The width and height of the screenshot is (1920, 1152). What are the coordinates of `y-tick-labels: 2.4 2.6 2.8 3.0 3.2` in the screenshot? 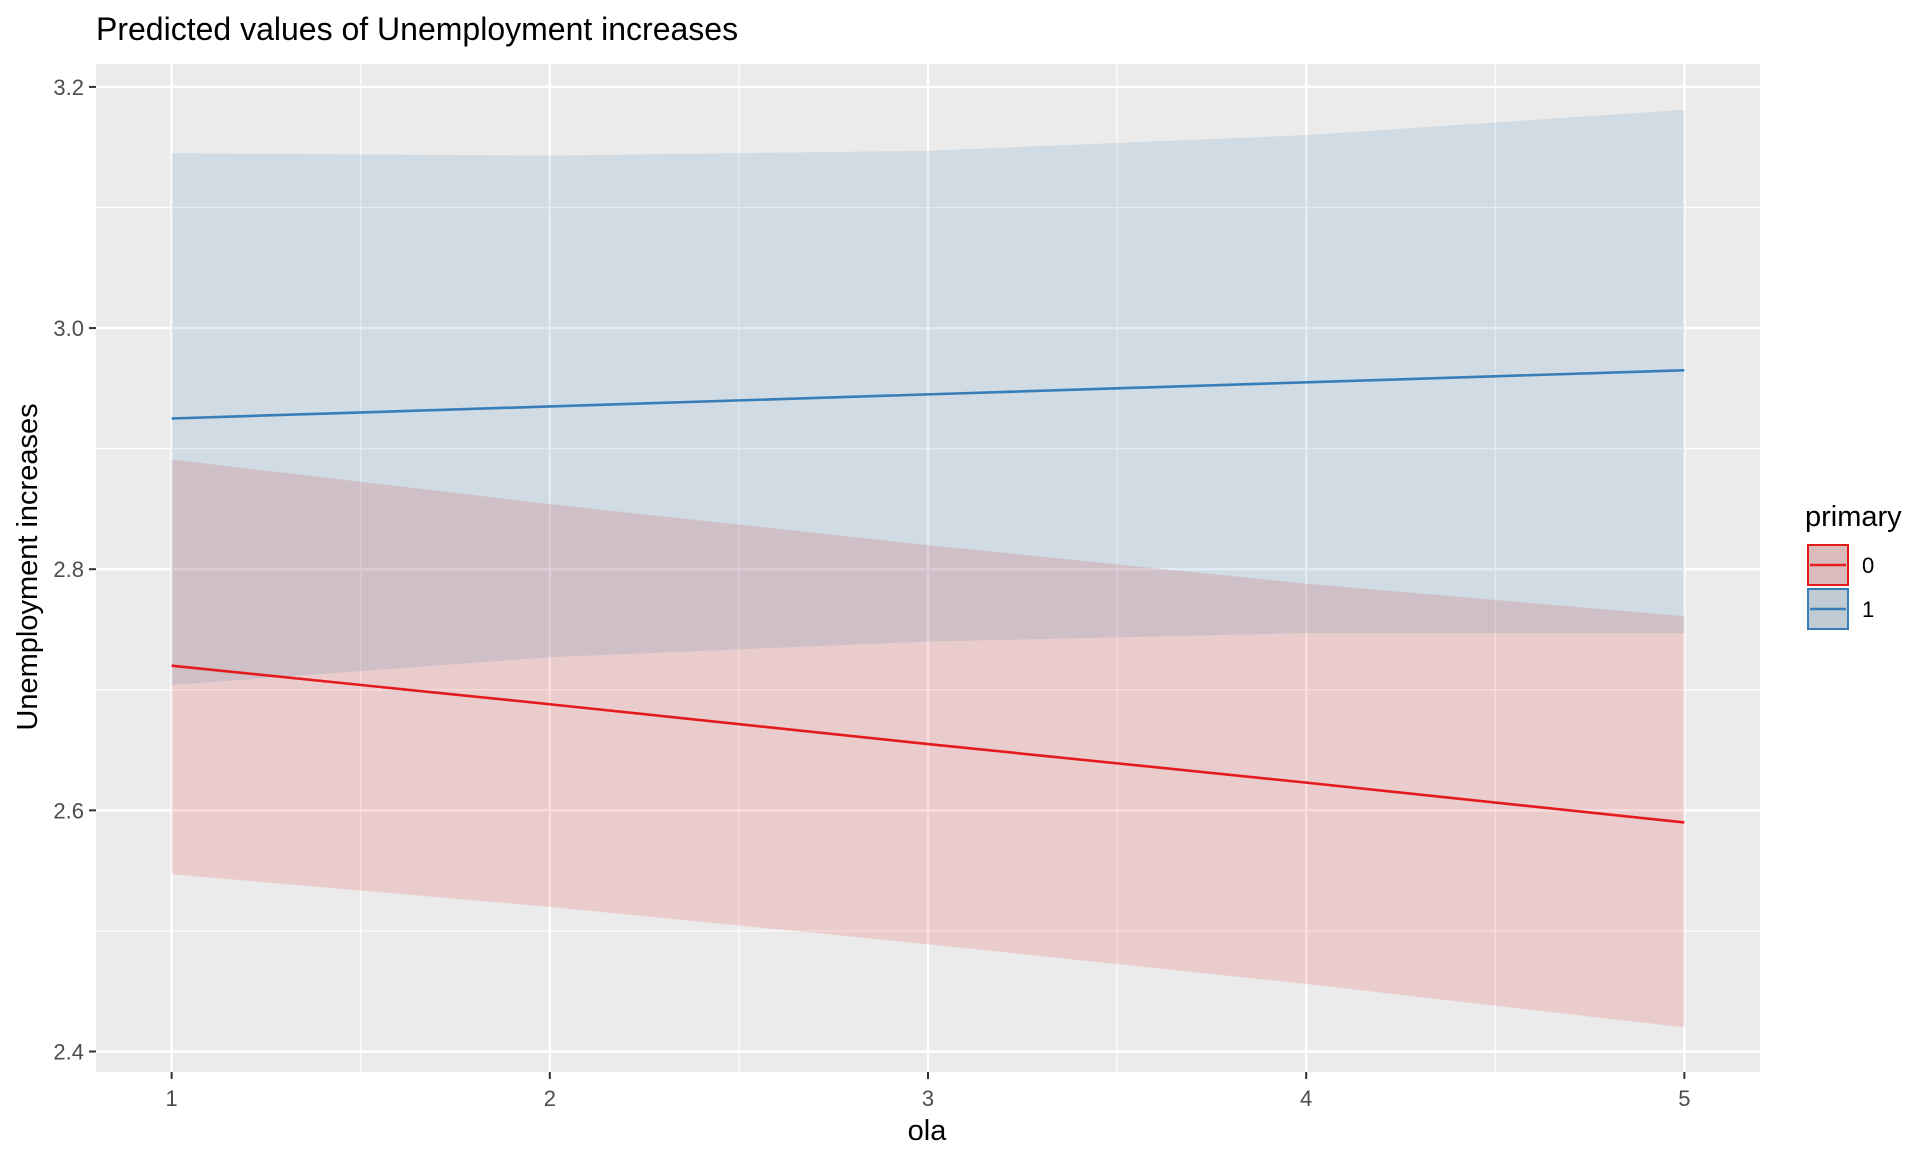 It's located at (68, 570).